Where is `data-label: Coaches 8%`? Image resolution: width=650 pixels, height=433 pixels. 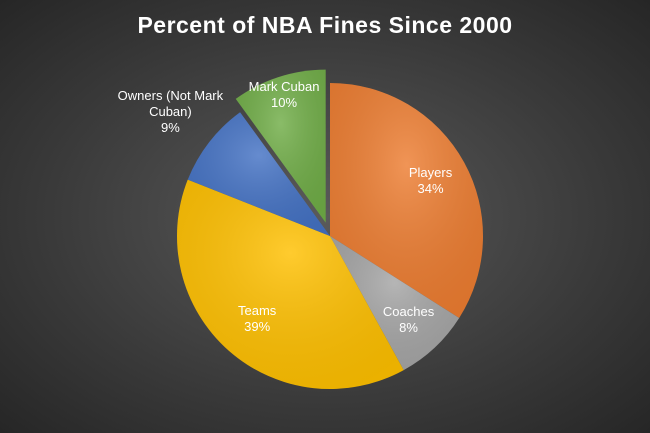
data-label: Coaches 8% is located at coordinates (409, 320).